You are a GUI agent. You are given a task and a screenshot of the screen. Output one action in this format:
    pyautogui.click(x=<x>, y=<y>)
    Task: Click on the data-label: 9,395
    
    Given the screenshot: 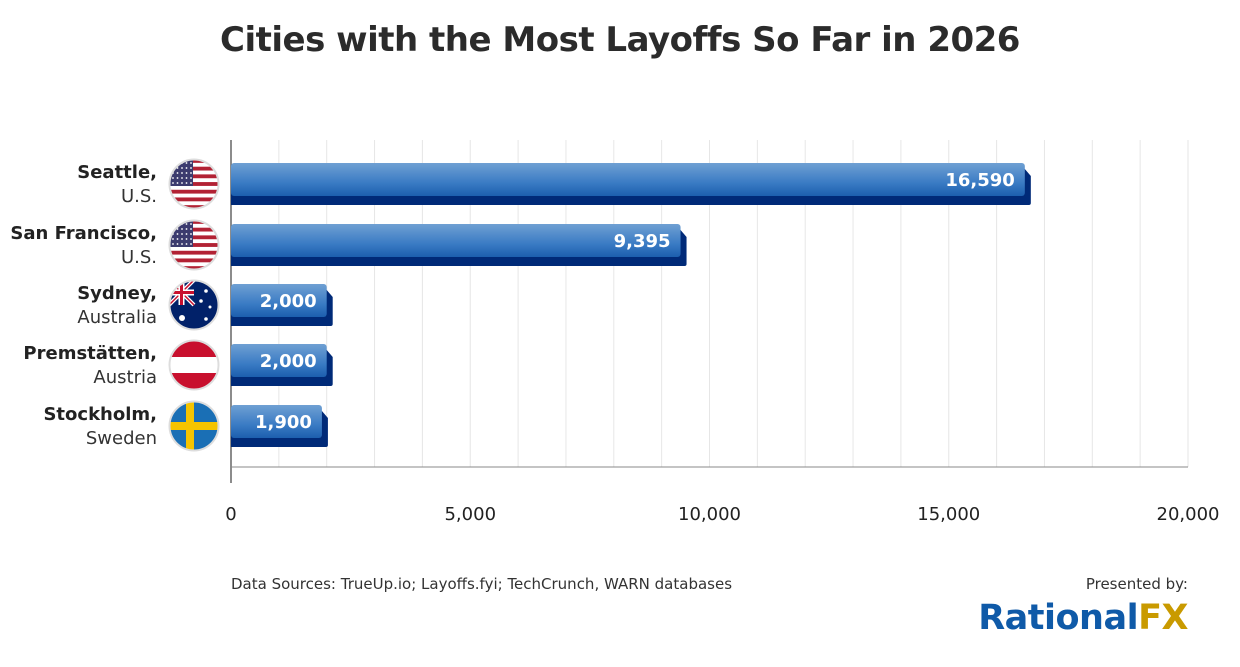 What is the action you would take?
    pyautogui.click(x=642, y=241)
    